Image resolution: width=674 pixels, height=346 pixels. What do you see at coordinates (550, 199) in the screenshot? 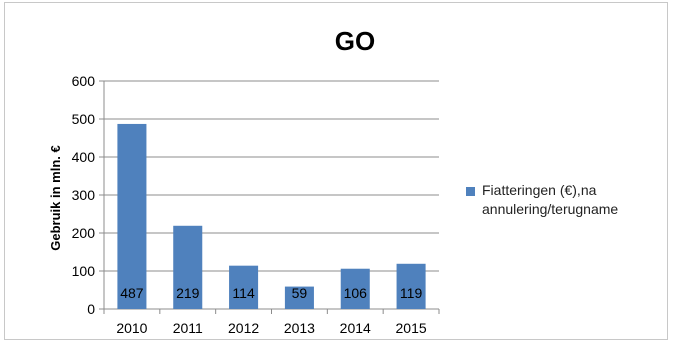
I see `legend-entry: Fiatteringen (€),na annulering/terugname` at bounding box center [550, 199].